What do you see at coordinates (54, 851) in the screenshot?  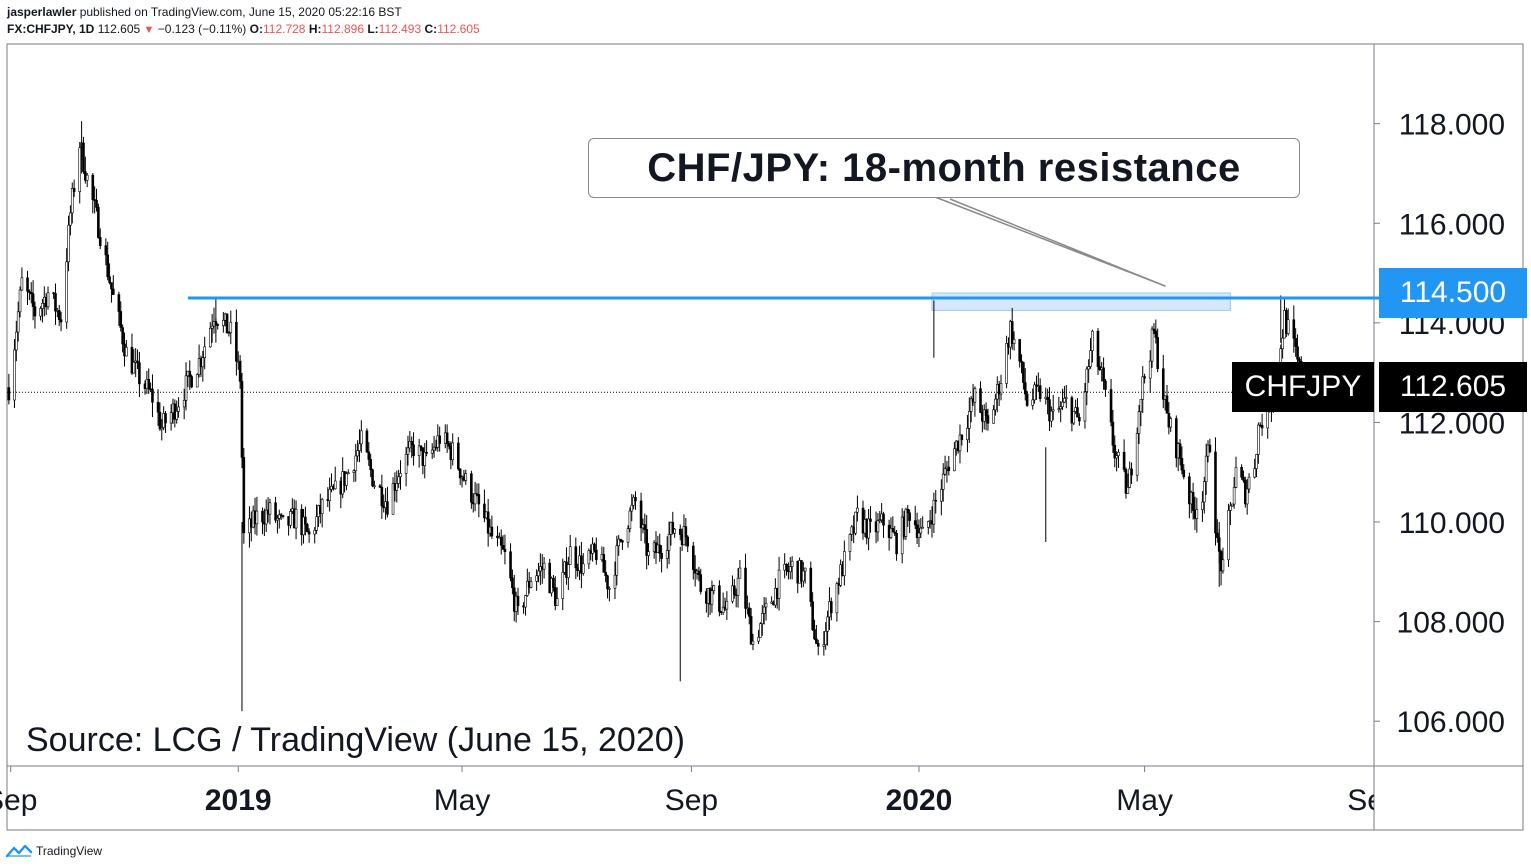 I see `tradingview-footer: TradingView` at bounding box center [54, 851].